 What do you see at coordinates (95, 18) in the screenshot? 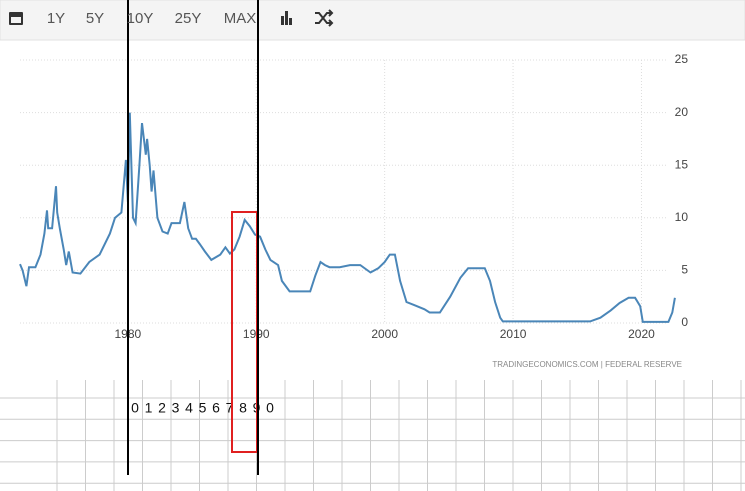
I see `range-button: 5Y` at bounding box center [95, 18].